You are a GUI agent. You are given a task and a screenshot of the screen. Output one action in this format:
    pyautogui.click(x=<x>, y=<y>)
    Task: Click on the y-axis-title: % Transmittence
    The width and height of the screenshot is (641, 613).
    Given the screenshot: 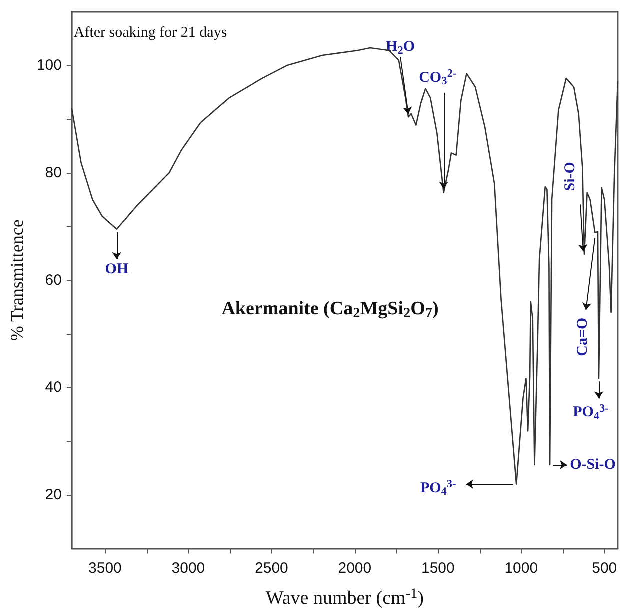 What is the action you would take?
    pyautogui.click(x=17, y=281)
    